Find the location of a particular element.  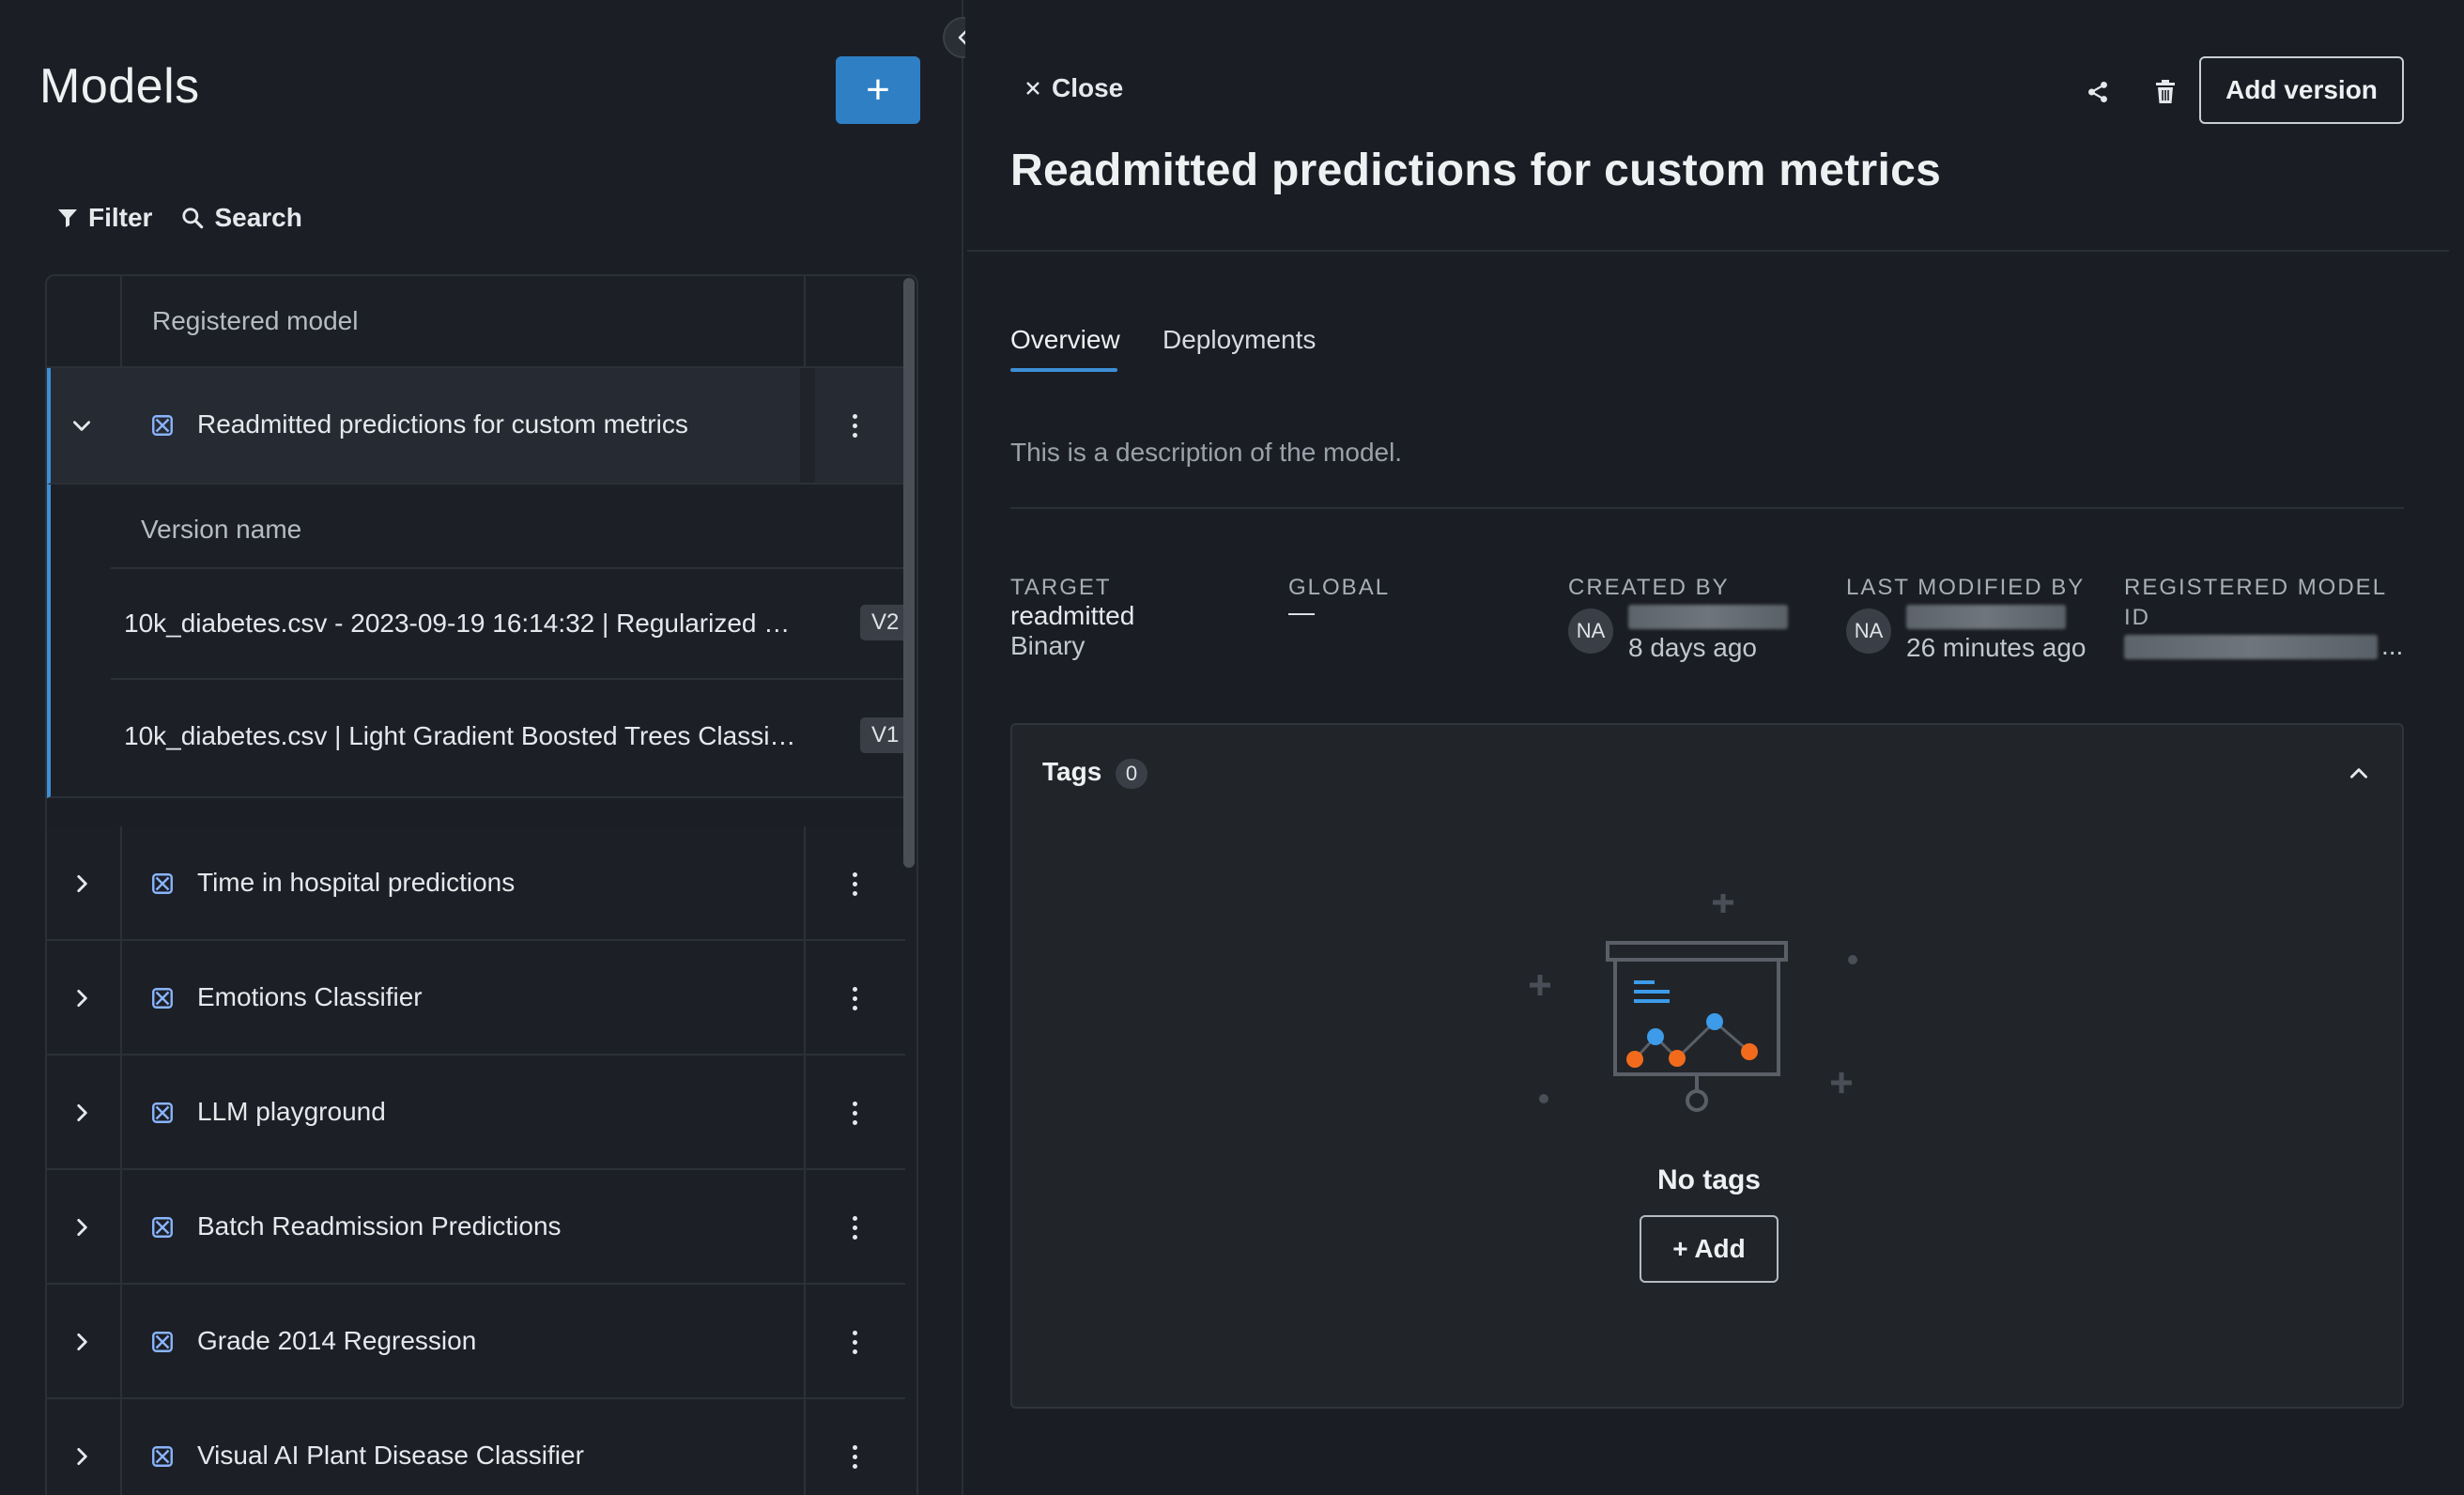

tags-title: Tags is located at coordinates (1072, 771).